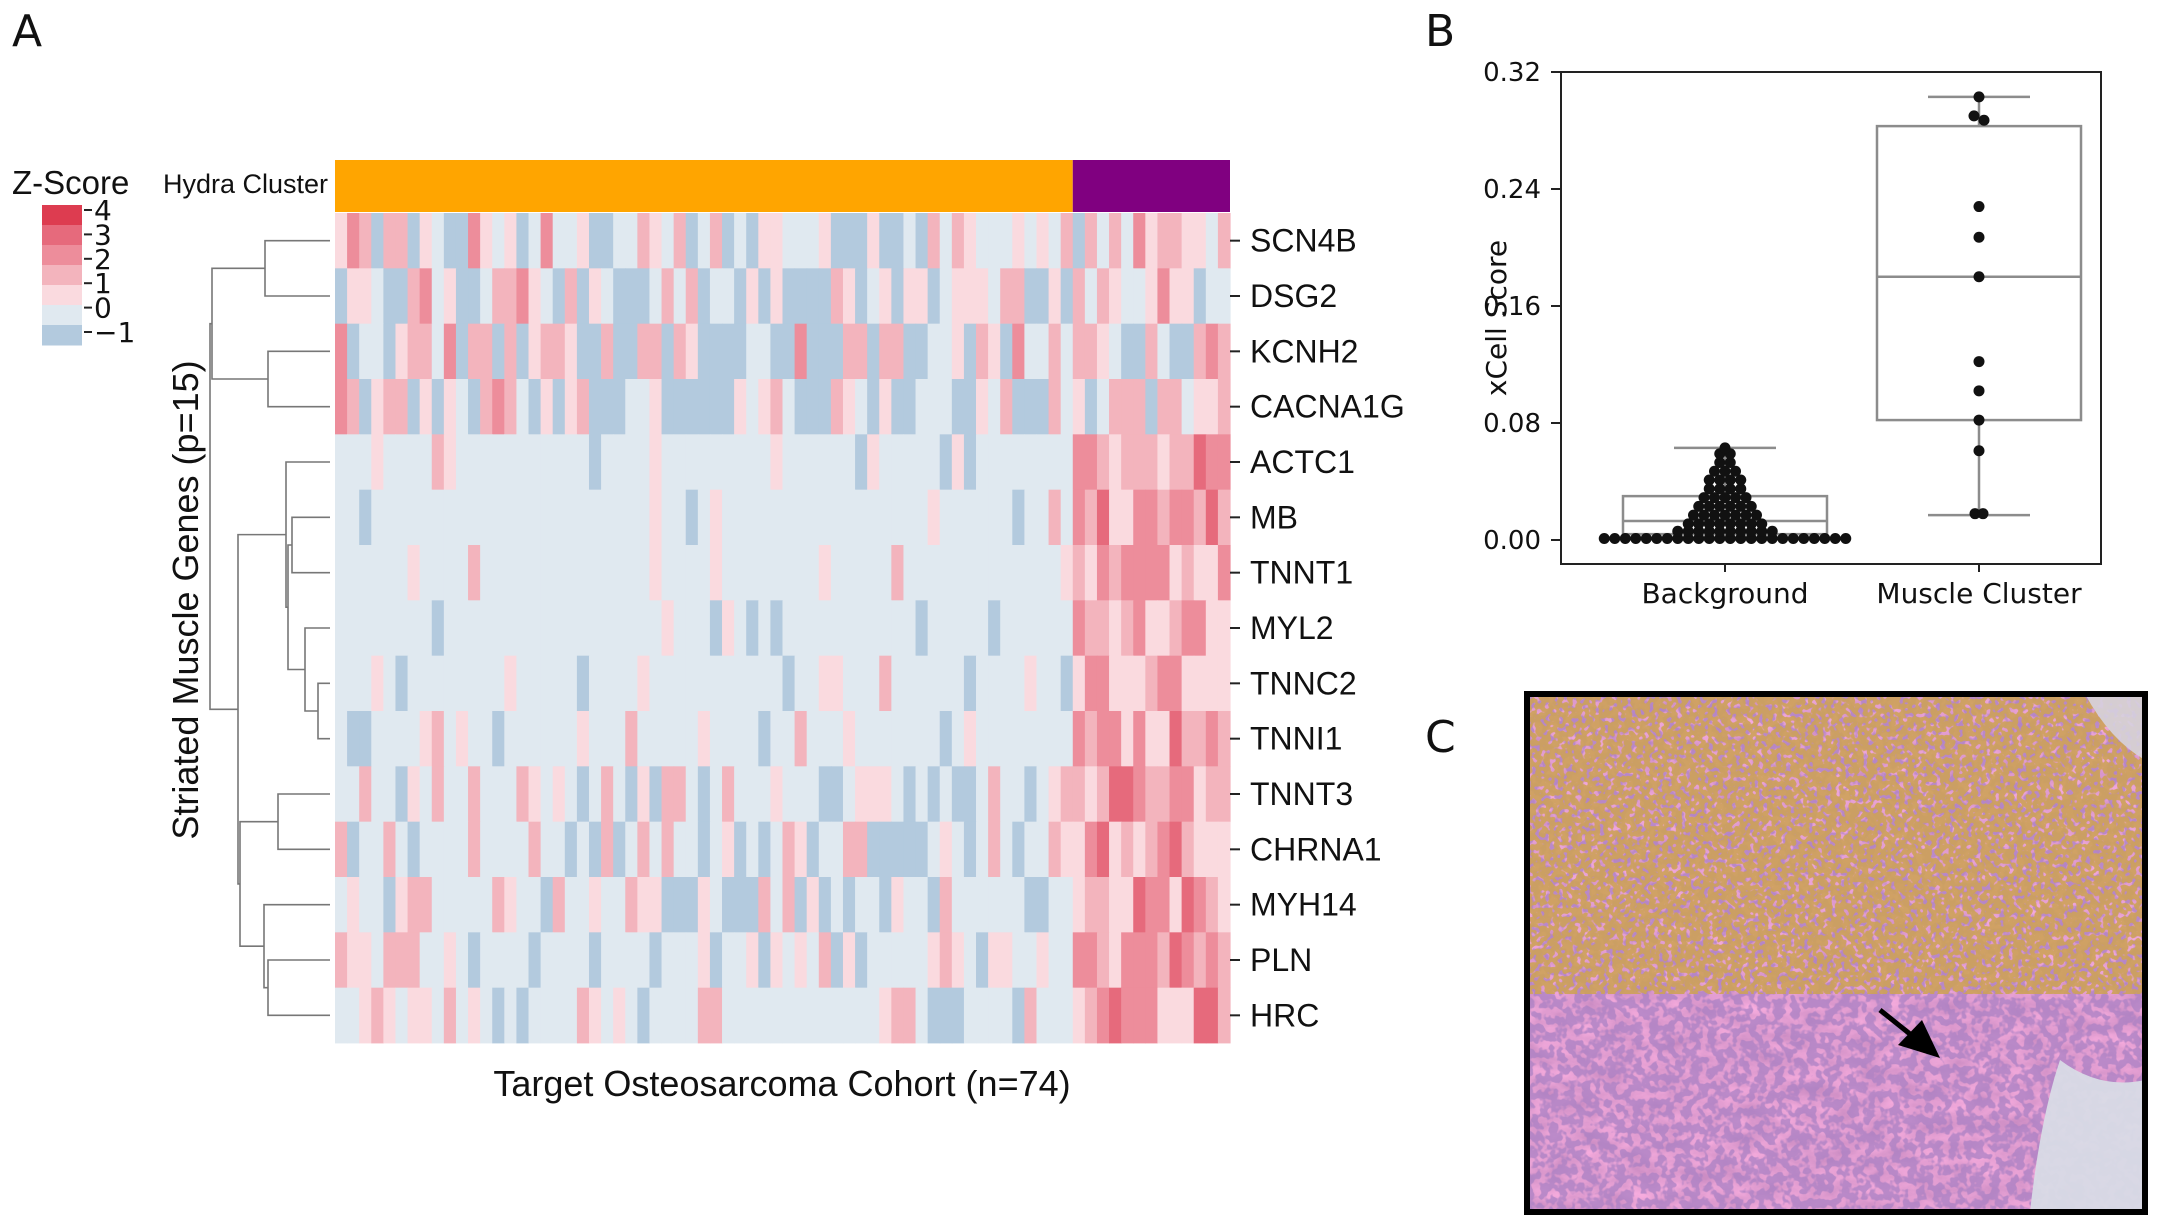 This screenshot has width=2162, height=1224. Describe the element at coordinates (62, 335) in the screenshot. I see `legend-swatch` at that location.